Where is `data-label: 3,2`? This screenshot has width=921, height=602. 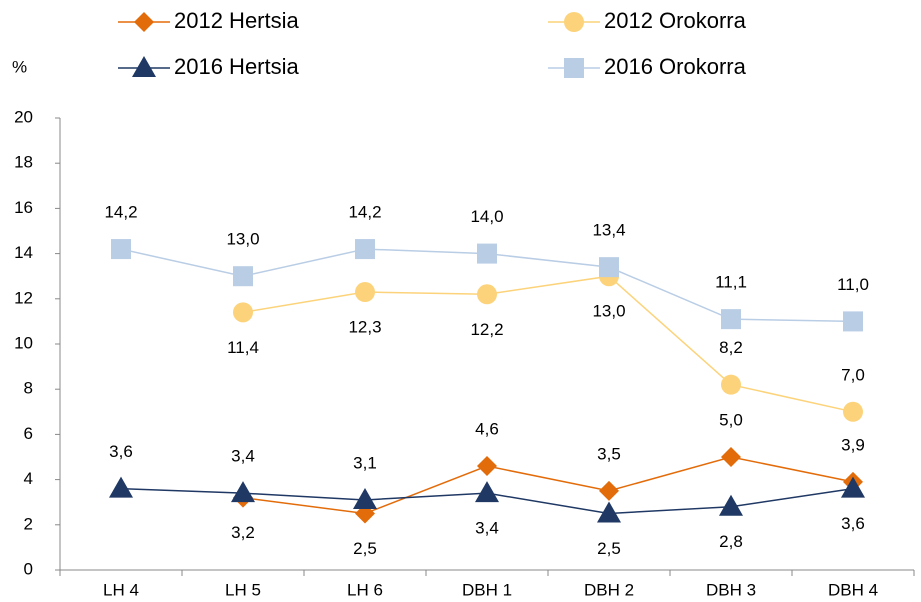
data-label: 3,2 is located at coordinates (243, 532).